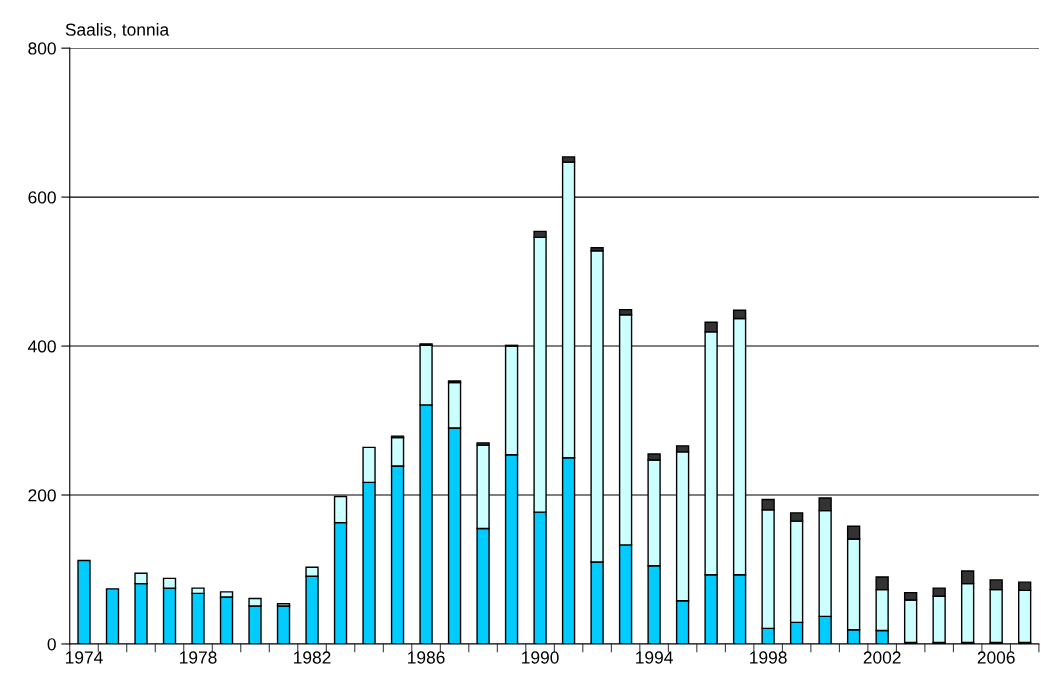 Image resolution: width=1041 pixels, height=688 pixels. I want to click on y-axis-title: Saalis, tonnia, so click(117, 30).